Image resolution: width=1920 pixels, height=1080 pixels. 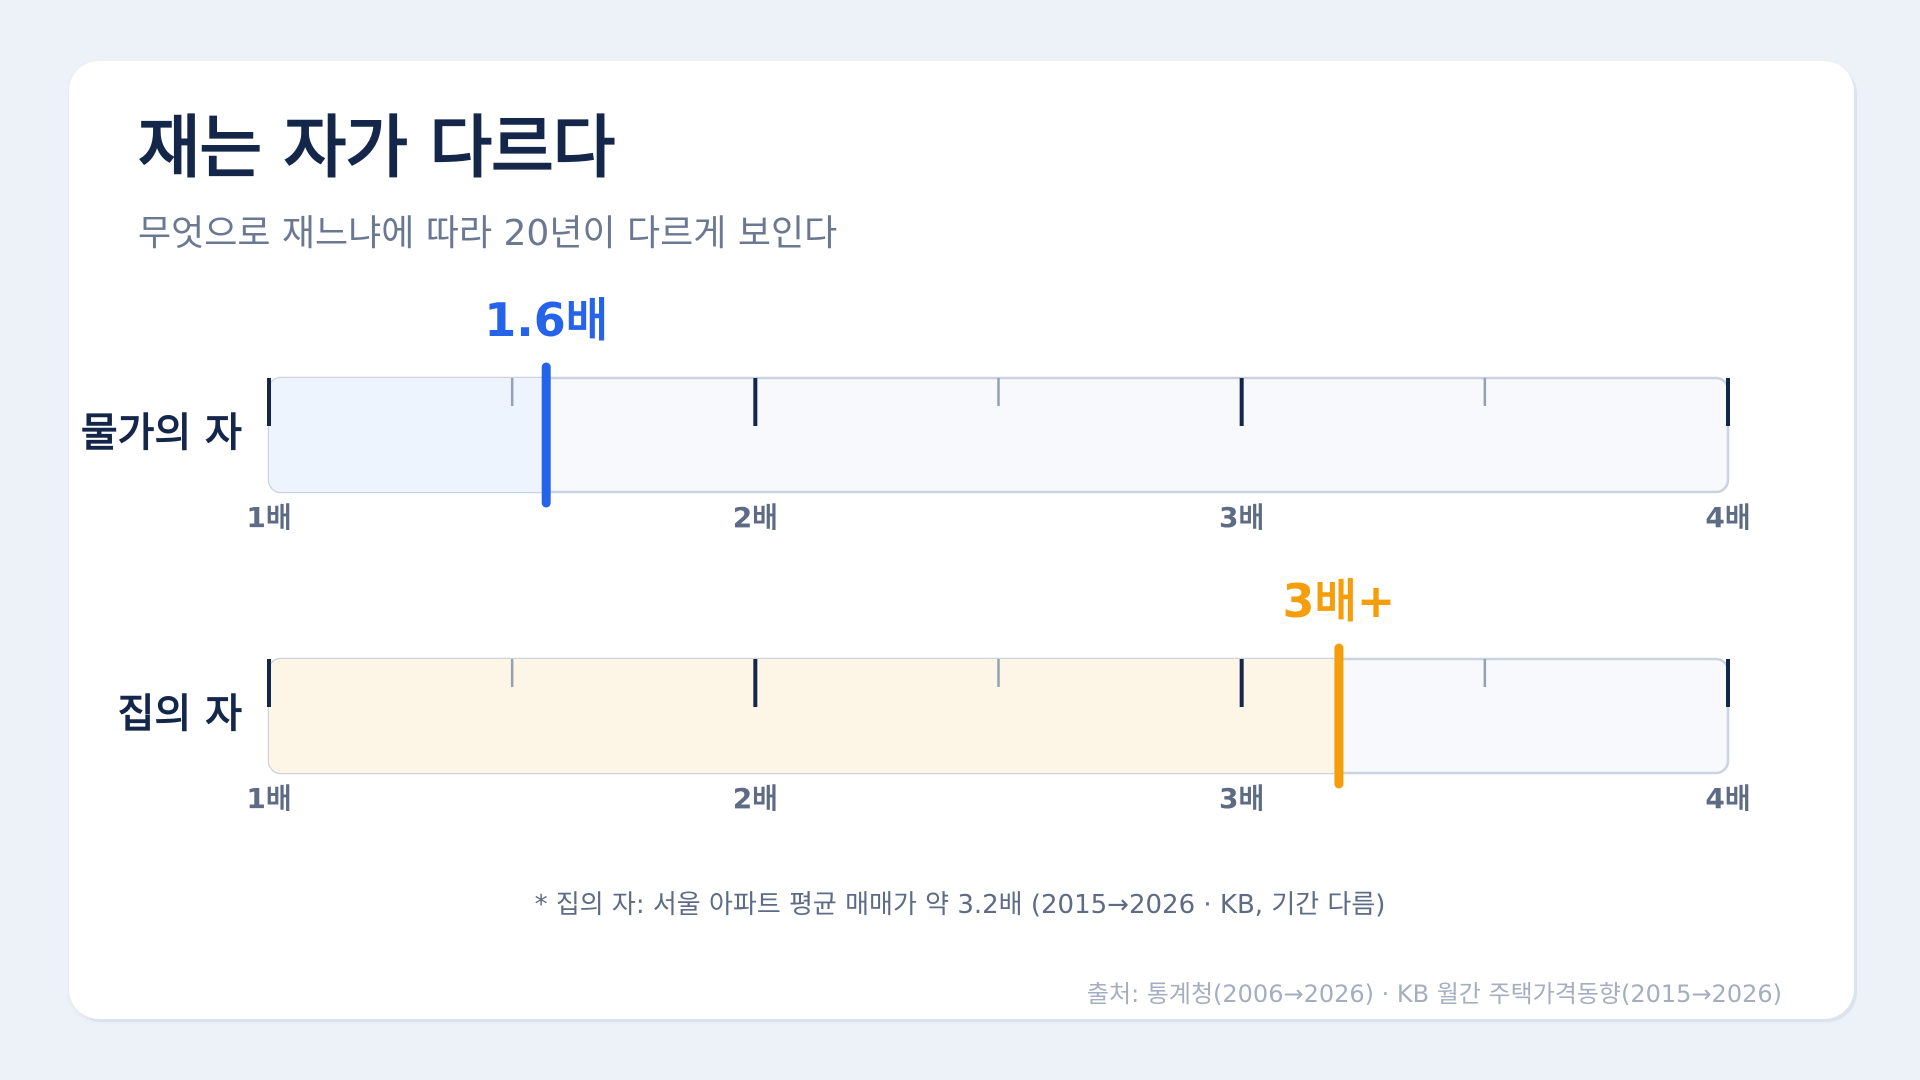 What do you see at coordinates (180, 714) in the screenshot?
I see `row-label: 집의 자` at bounding box center [180, 714].